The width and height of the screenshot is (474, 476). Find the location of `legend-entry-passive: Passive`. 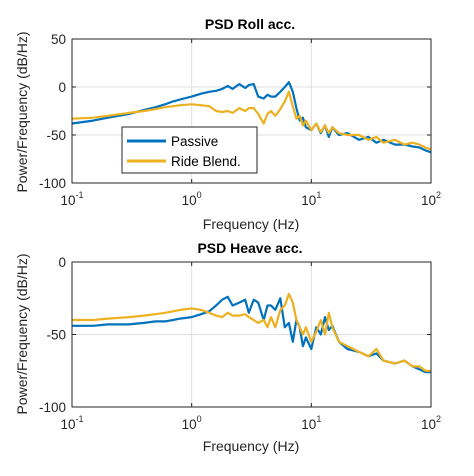

legend-entry-passive: Passive is located at coordinates (172, 141).